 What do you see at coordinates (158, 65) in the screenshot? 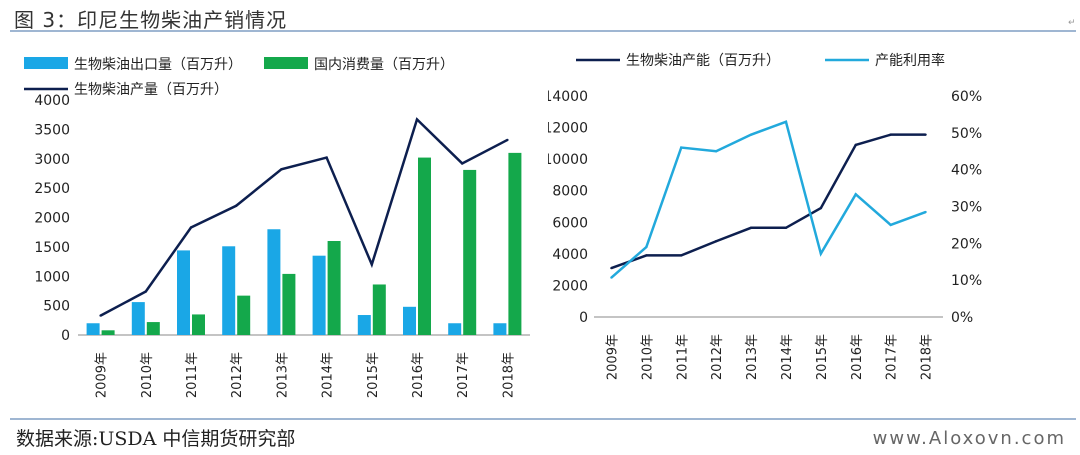
I see `legend-label-export: 生物柴油出口量（百万升）` at bounding box center [158, 65].